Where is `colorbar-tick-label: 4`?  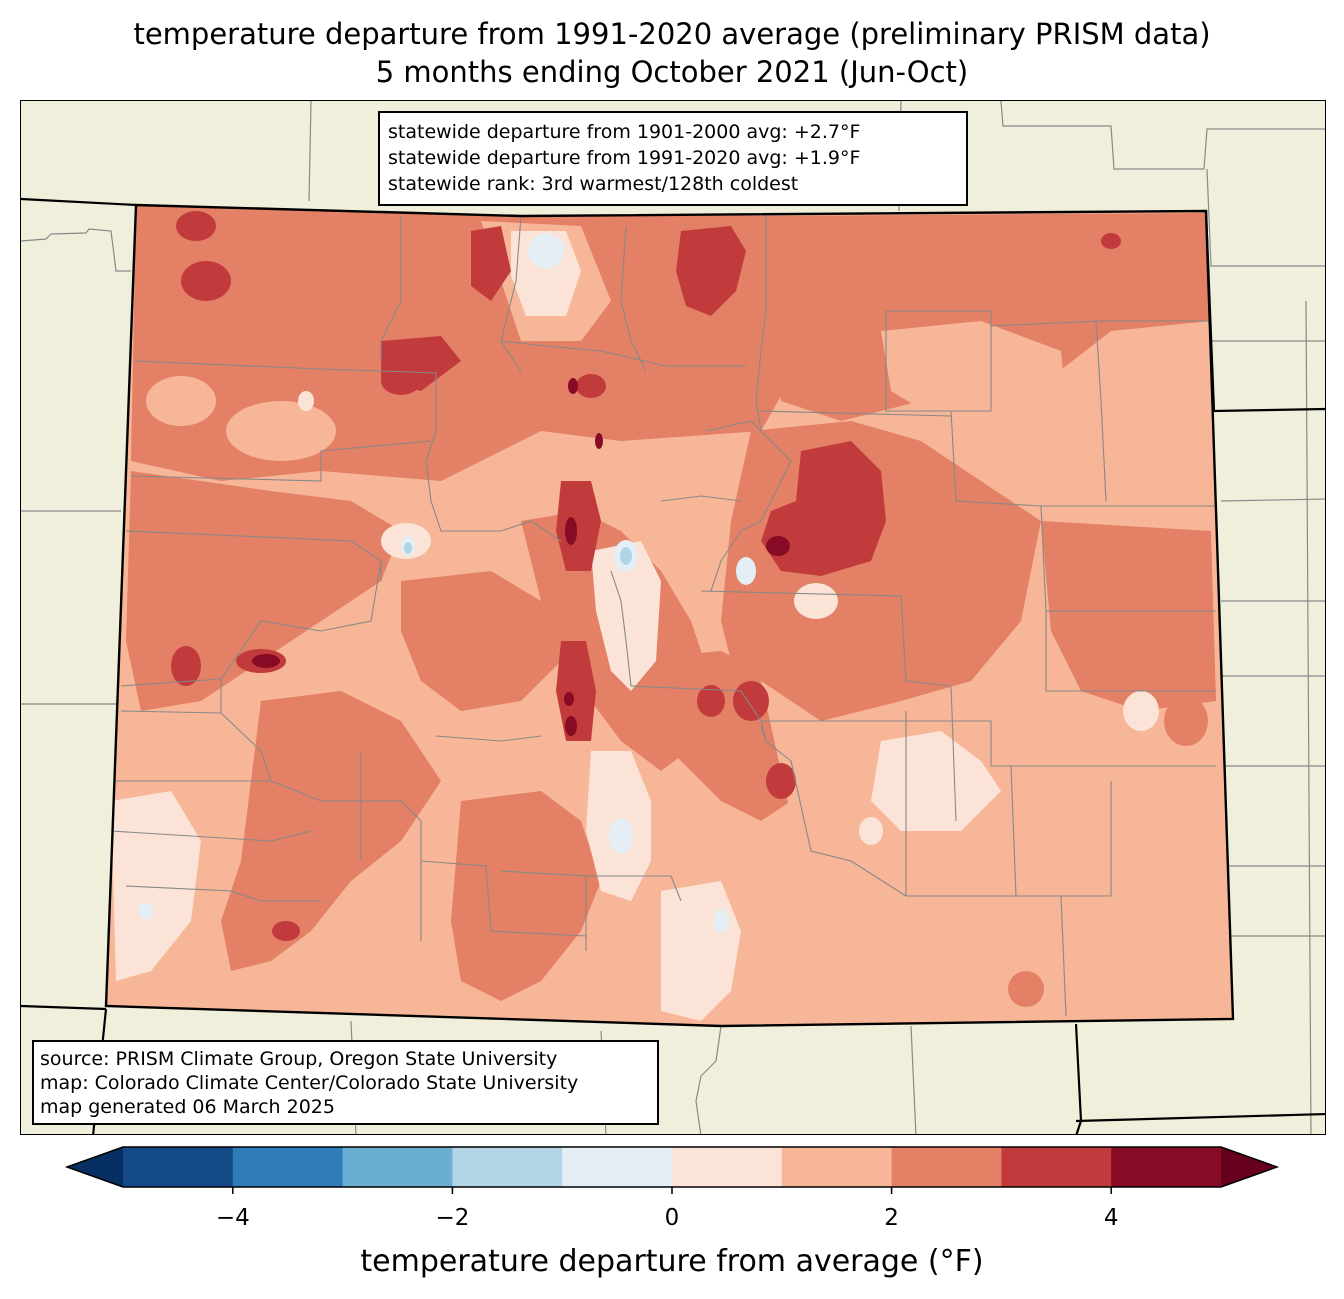
colorbar-tick-label: 4 is located at coordinates (1111, 1218).